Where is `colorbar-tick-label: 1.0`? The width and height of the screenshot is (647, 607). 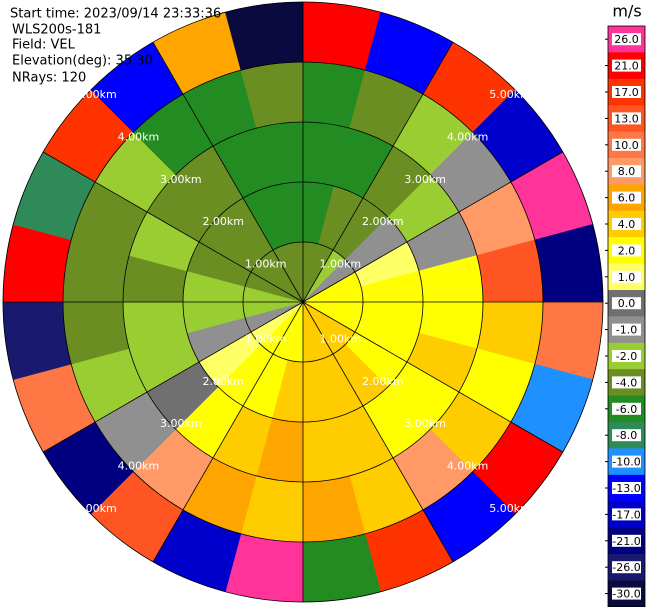 colorbar-tick-label: 1.0 is located at coordinates (627, 277).